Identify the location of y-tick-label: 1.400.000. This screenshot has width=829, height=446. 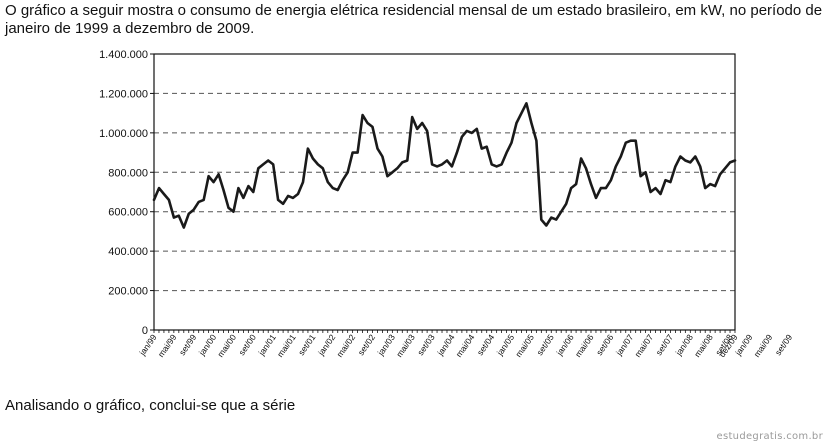
(123, 55).